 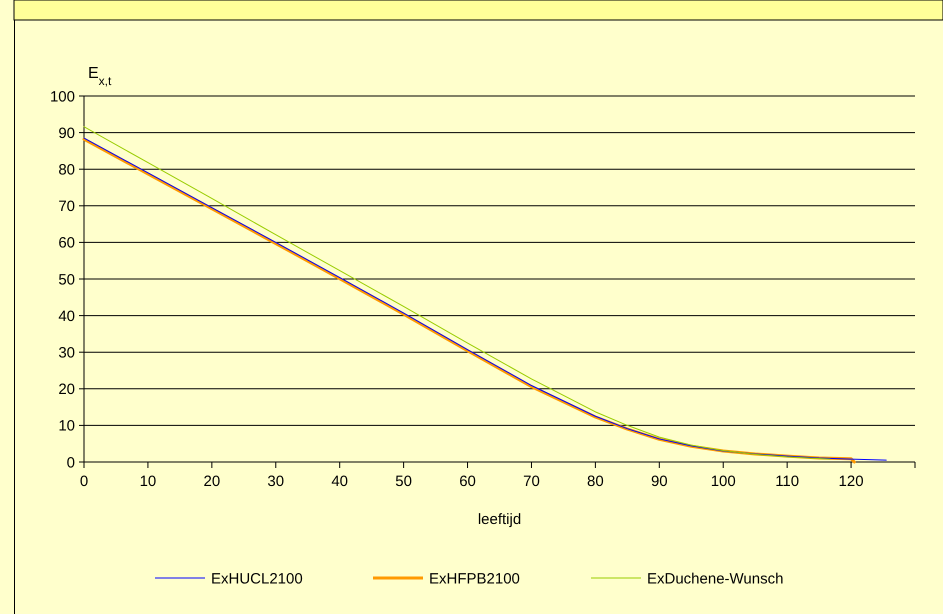 I want to click on y-tick-label: 30, so click(x=66, y=353).